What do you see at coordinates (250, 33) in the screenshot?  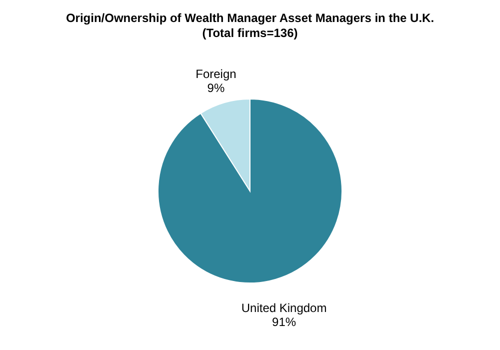 I see `chart-subtitle: (Total firms=136)` at bounding box center [250, 33].